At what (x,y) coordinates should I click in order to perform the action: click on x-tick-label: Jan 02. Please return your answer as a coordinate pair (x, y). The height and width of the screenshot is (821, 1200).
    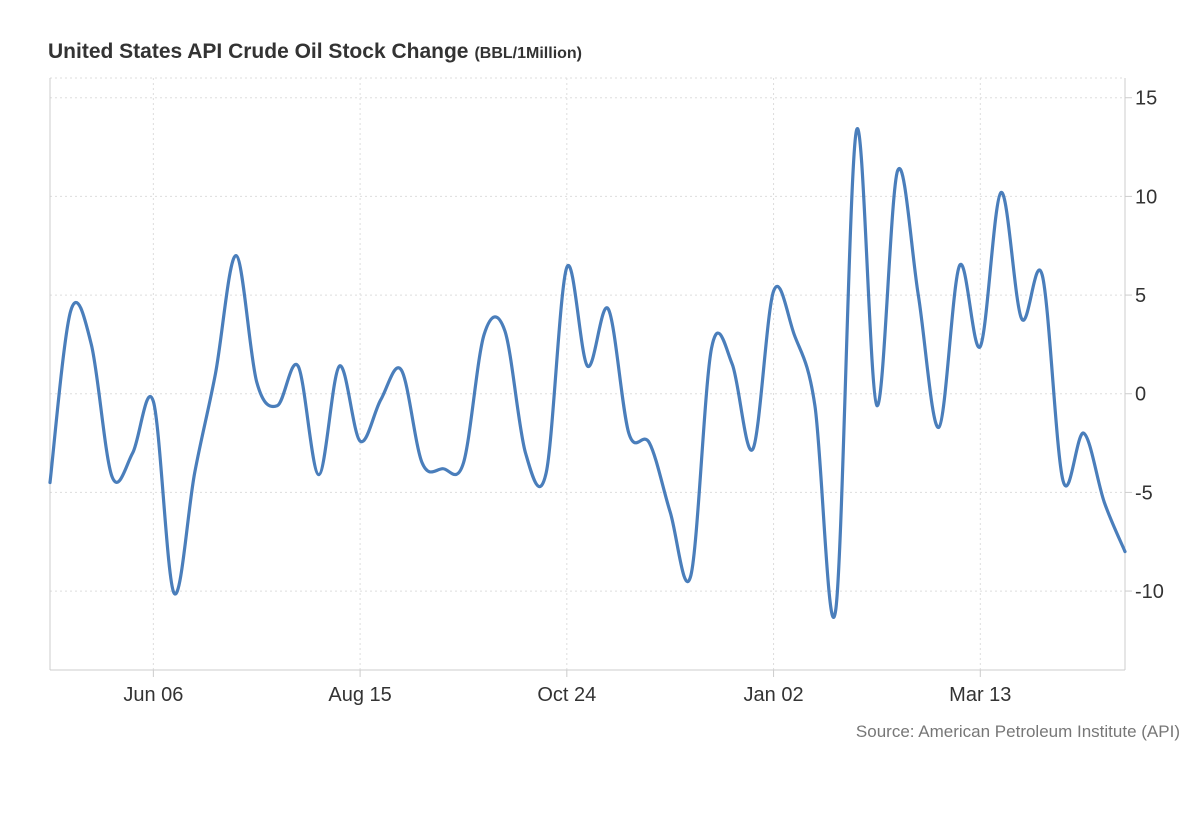
    Looking at the image, I should click on (774, 695).